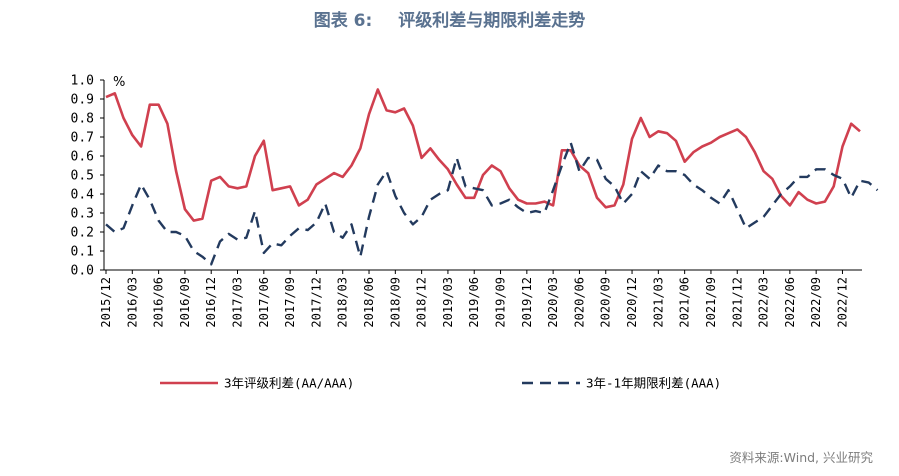  I want to click on y-tick-label: 0.5, so click(82, 176).